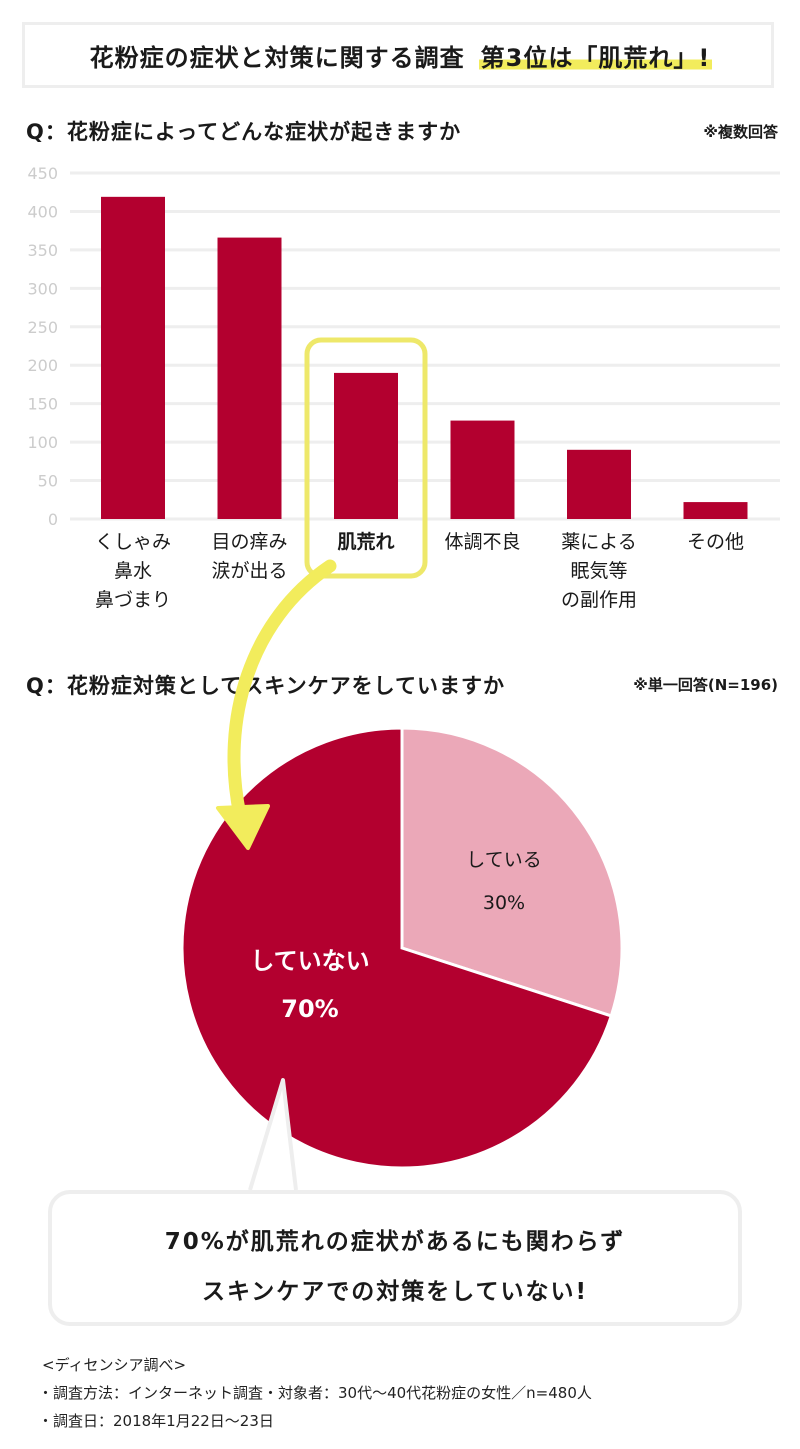 This screenshot has height=1449, width=800. I want to click on highlight-arrow-head, so click(243, 827).